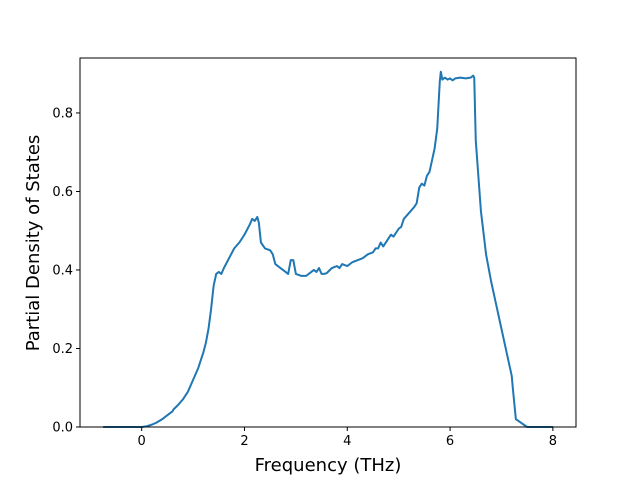 This screenshot has width=640, height=480. What do you see at coordinates (553, 441) in the screenshot?
I see `x-tick-label: 8` at bounding box center [553, 441].